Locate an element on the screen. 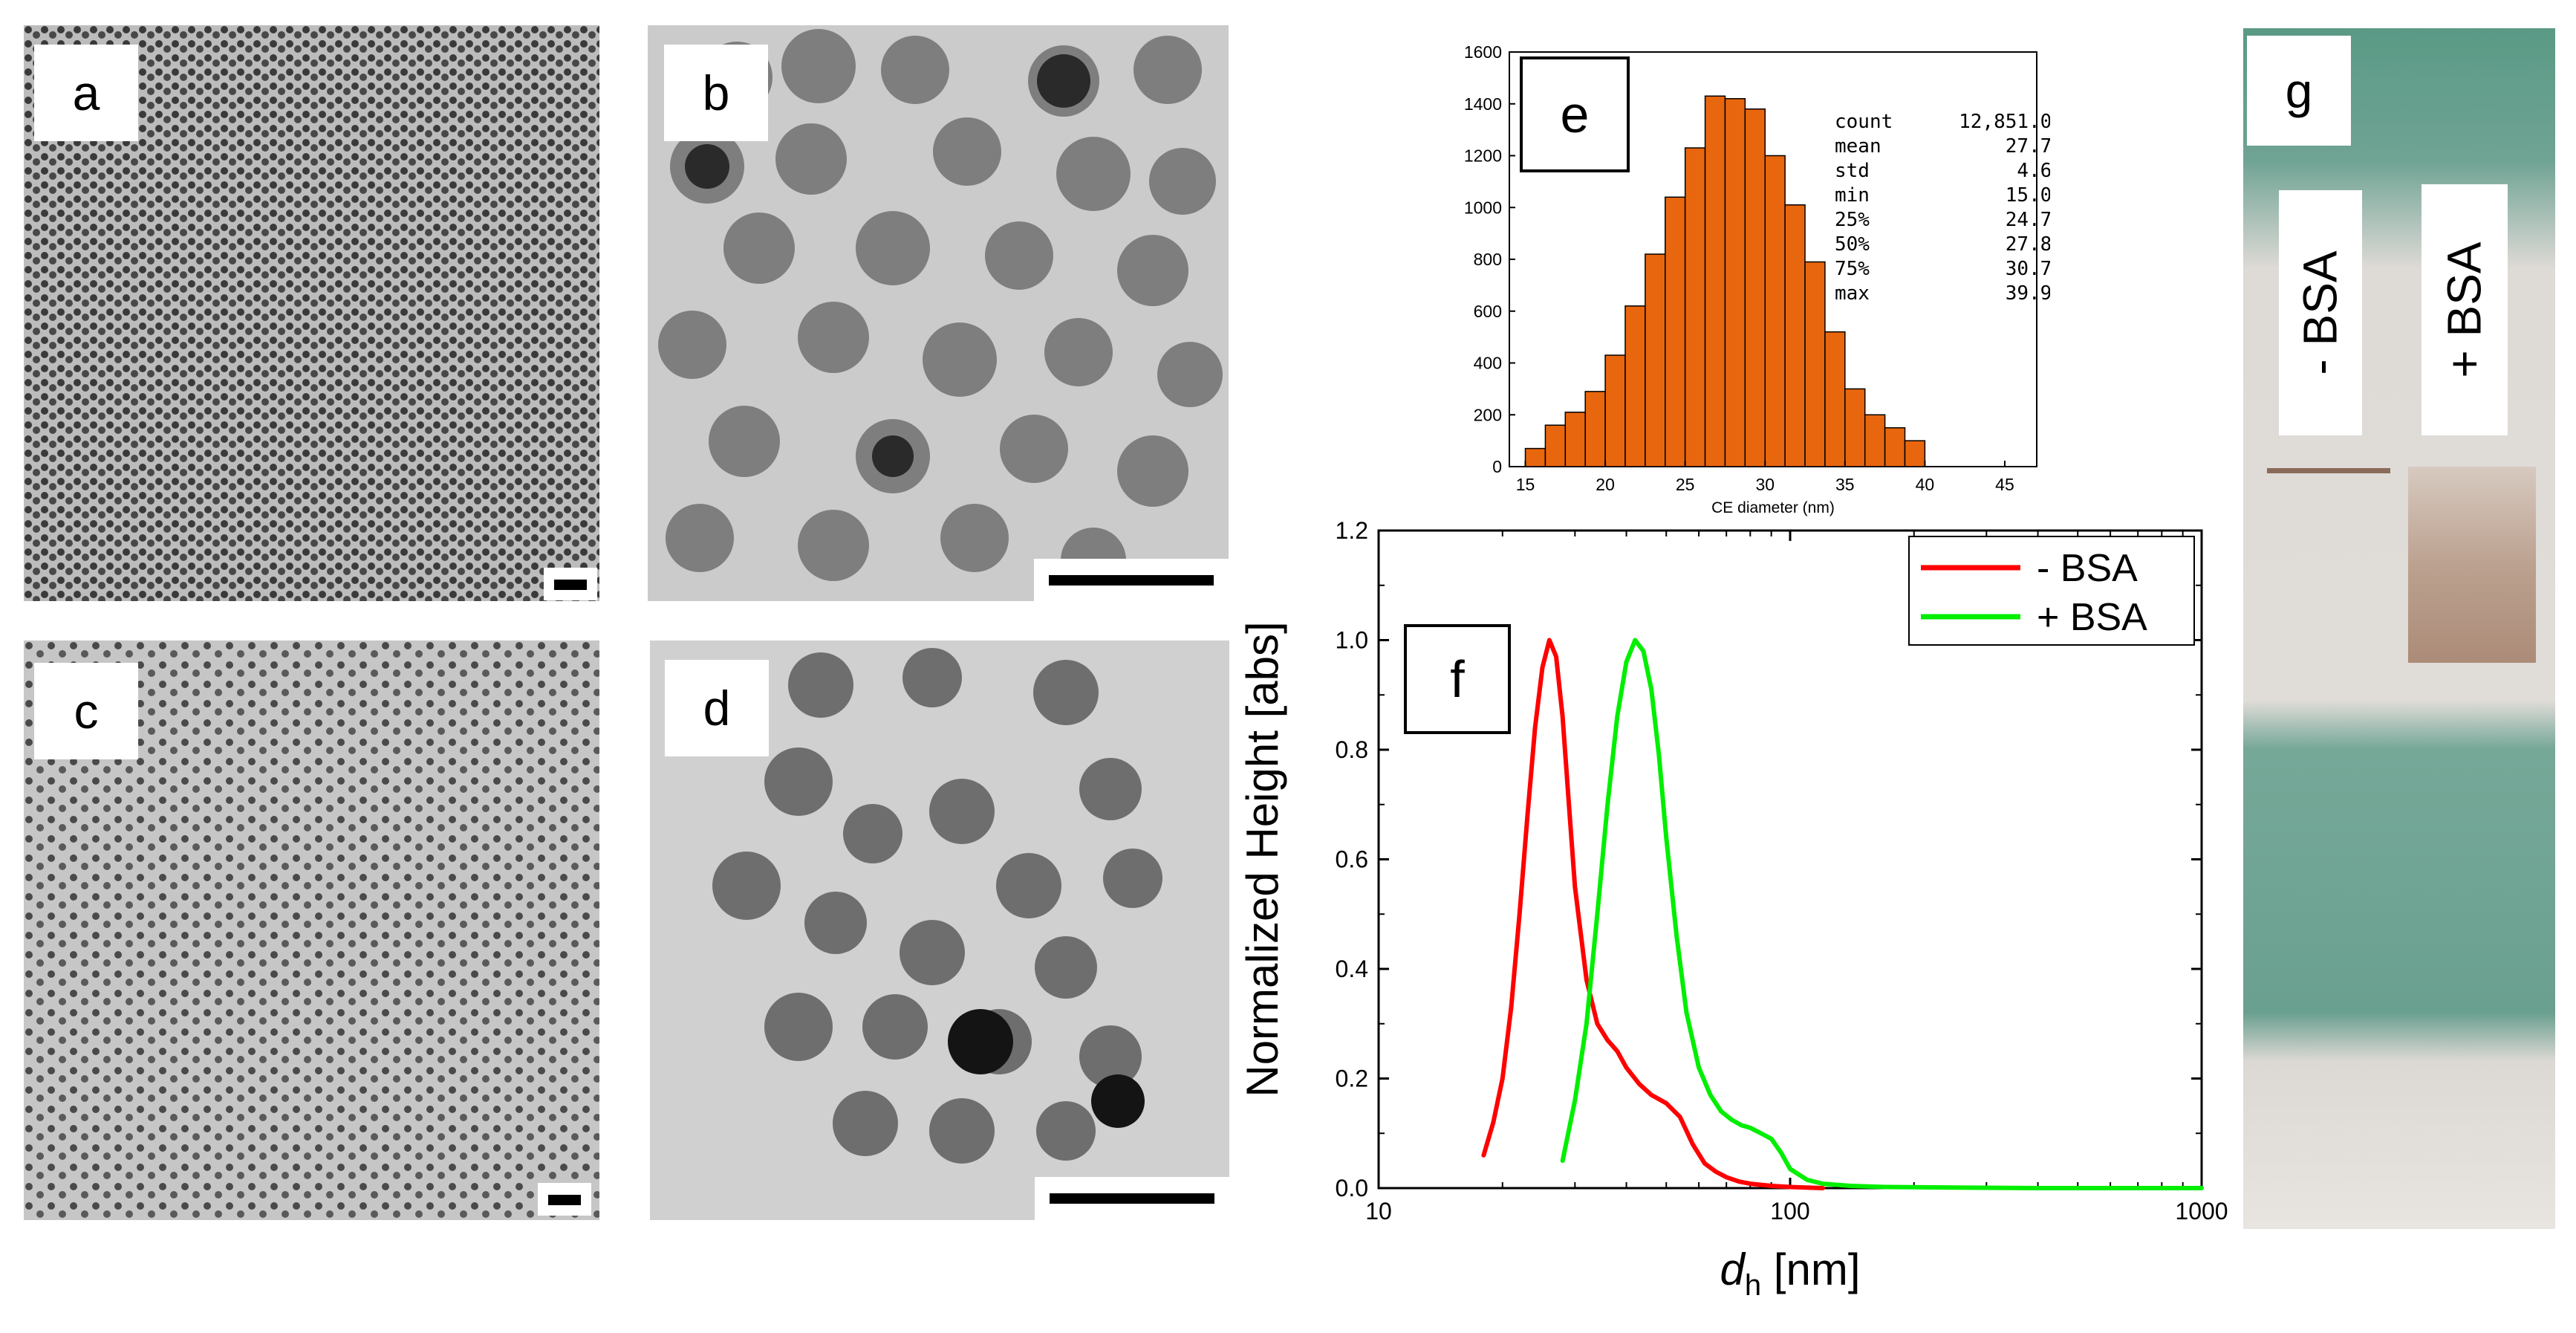 This screenshot has width=2576, height=1333. dls-x-axis-label: dh [nm] is located at coordinates (1791, 1273).